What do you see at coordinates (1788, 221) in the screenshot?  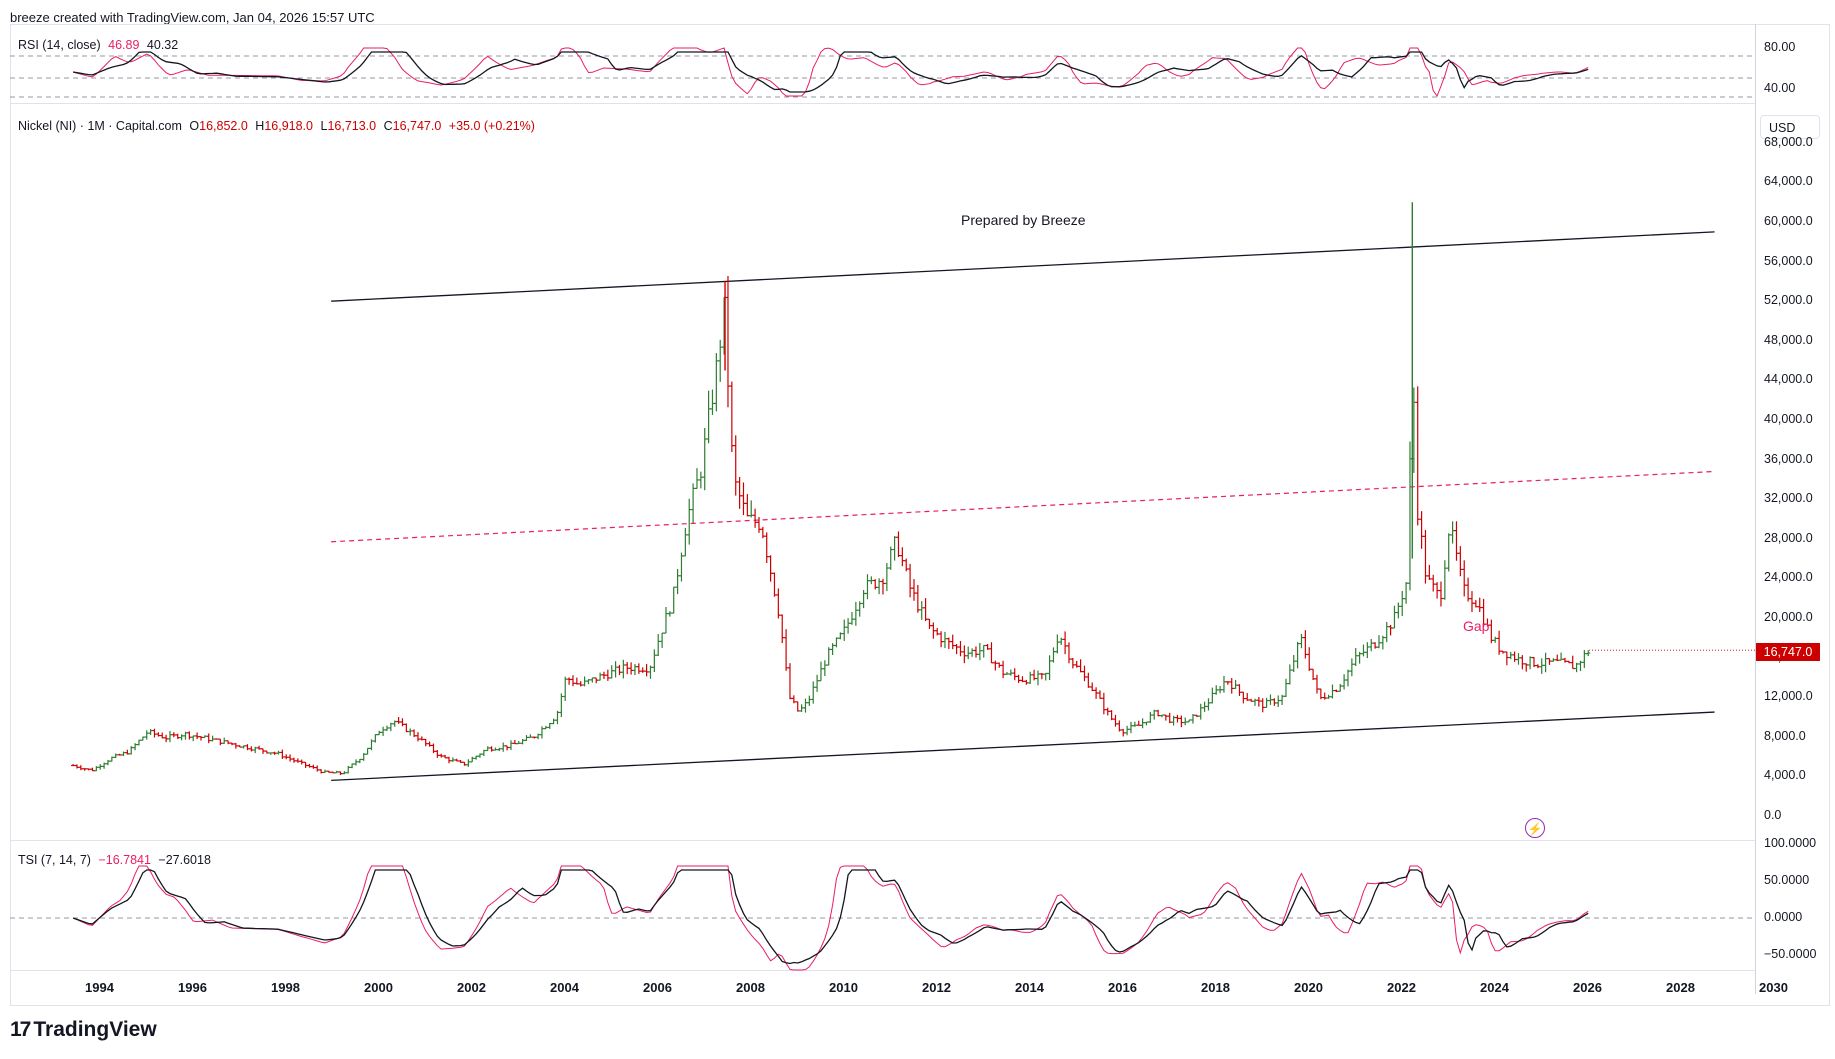 I see `price-tick-label: 60,000.0` at bounding box center [1788, 221].